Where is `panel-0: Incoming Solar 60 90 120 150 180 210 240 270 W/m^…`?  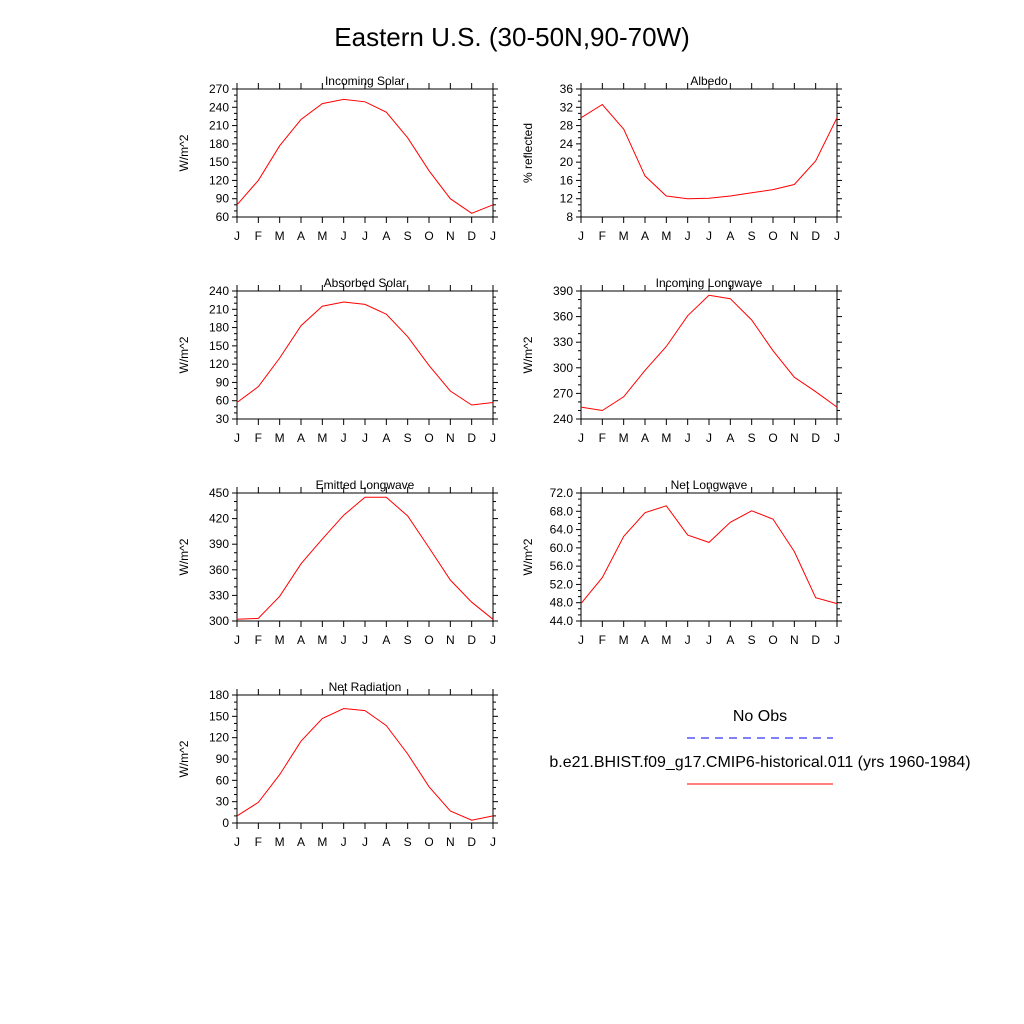 panel-0: Incoming Solar 60 90 120 150 180 210 240 270 W/m^… is located at coordinates (337, 158).